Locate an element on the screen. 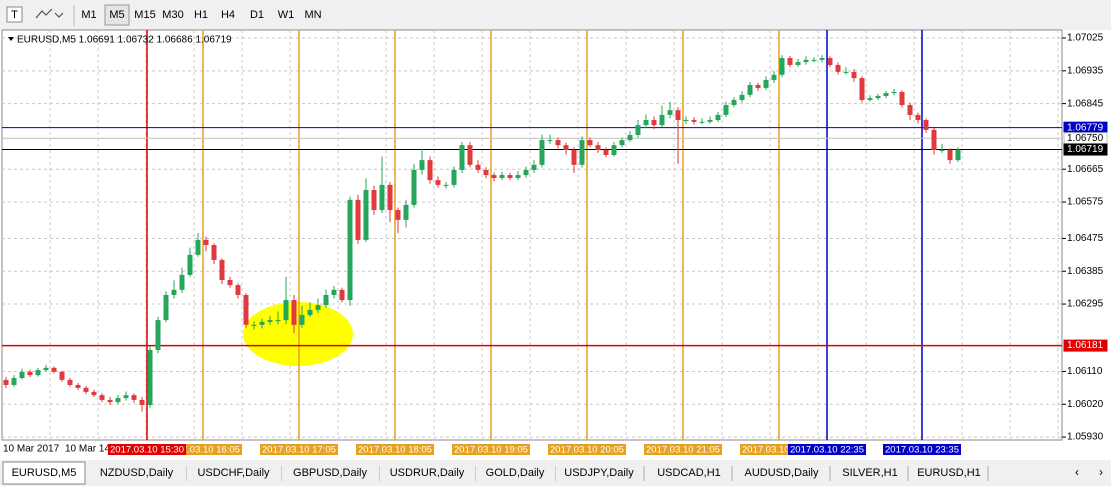 Image resolution: width=1111 pixels, height=486 pixels. tab-label: AUDUSD,Daily is located at coordinates (782, 473).